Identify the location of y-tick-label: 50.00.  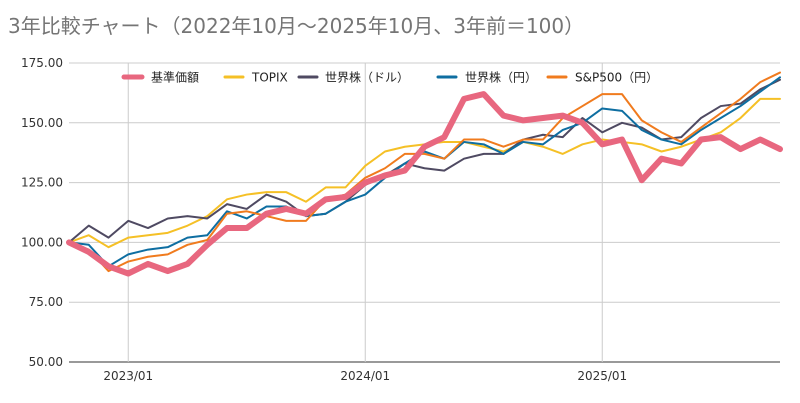
(46, 362).